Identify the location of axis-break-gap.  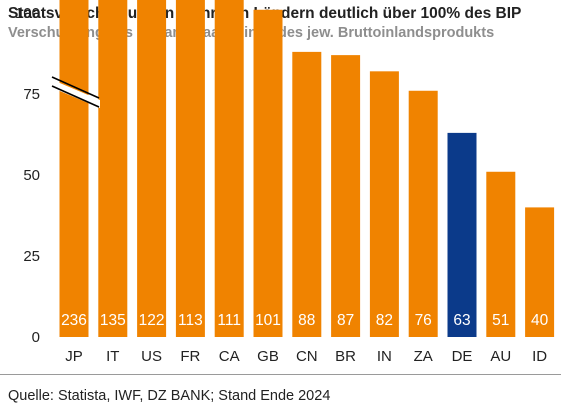
(74, 93).